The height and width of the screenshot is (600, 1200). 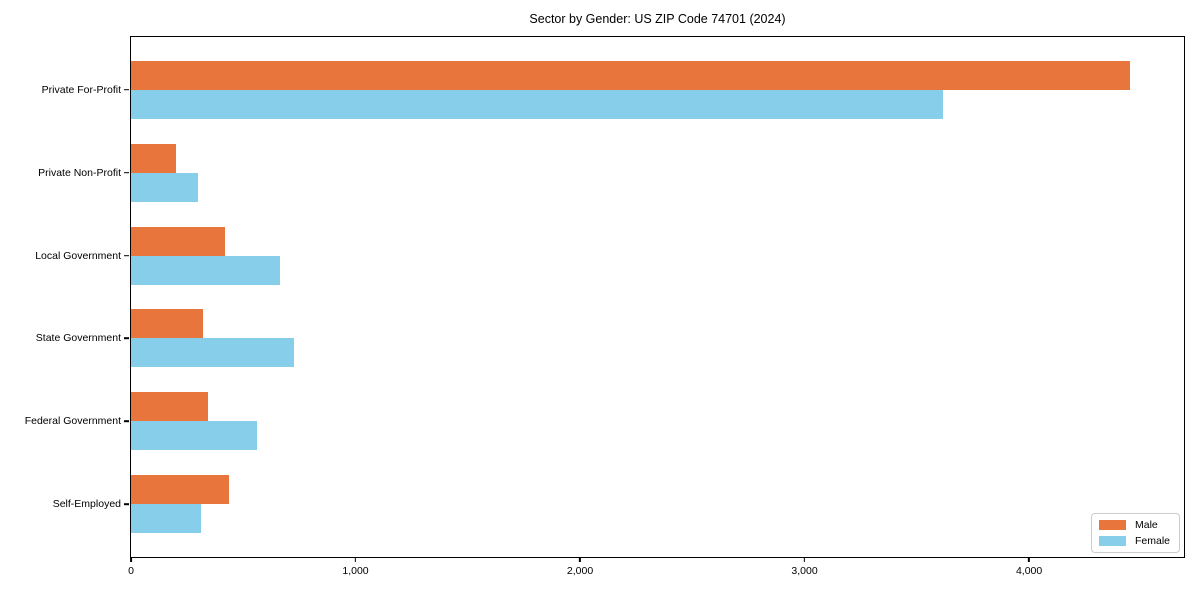 What do you see at coordinates (178, 241) in the screenshot?
I see `bar-male-local-government` at bounding box center [178, 241].